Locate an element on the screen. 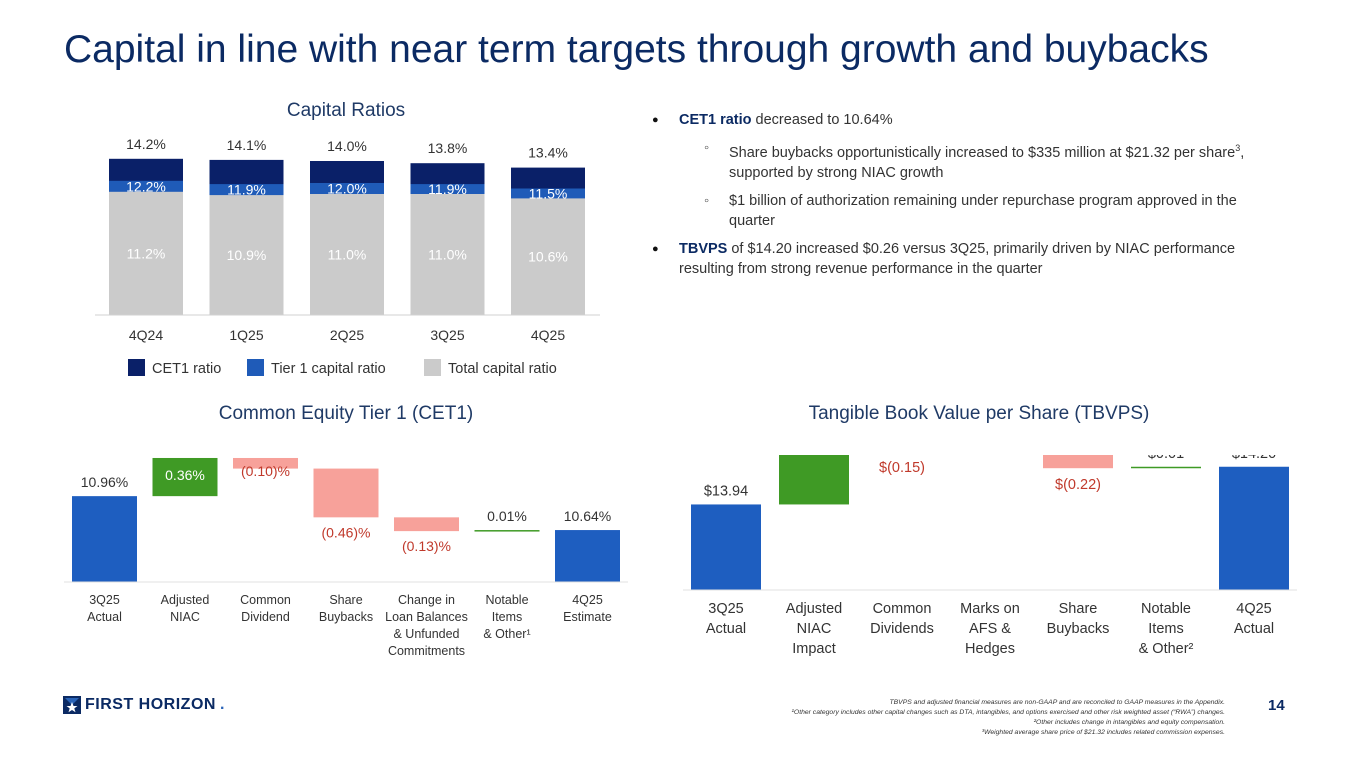 The height and width of the screenshot is (768, 1365). label-cet1-3: 11.0% is located at coordinates (447, 255).